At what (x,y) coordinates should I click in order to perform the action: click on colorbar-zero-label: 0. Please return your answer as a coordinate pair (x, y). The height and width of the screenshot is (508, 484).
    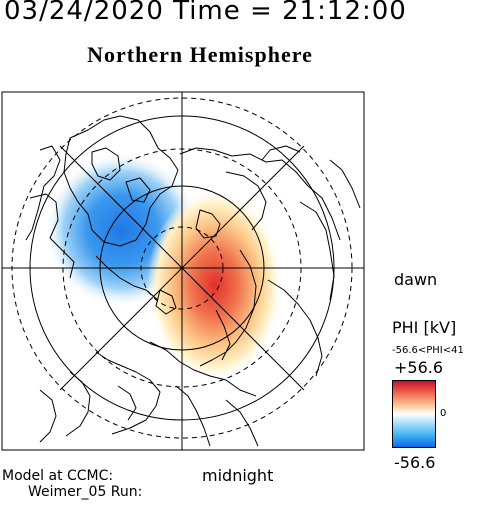
    Looking at the image, I should click on (443, 413).